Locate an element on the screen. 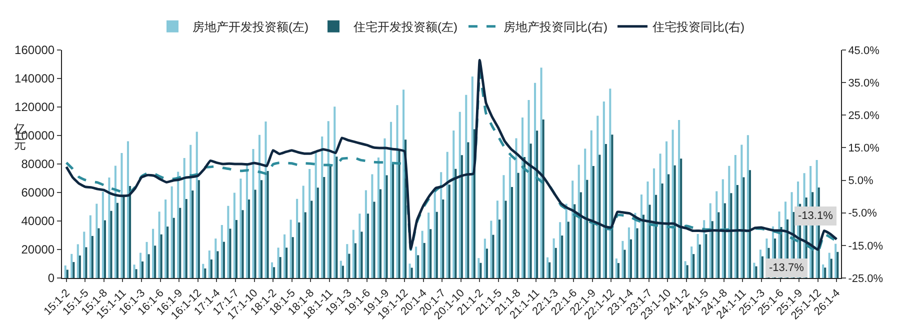 This screenshot has width=903, height=330. y-tick-label: 20000 is located at coordinates (38, 249).